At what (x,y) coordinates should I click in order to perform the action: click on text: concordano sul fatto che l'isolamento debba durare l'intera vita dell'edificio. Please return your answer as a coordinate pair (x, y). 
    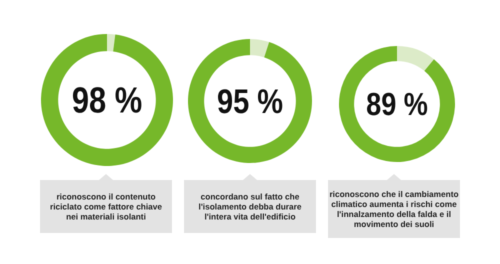
    Looking at the image, I should click on (250, 206).